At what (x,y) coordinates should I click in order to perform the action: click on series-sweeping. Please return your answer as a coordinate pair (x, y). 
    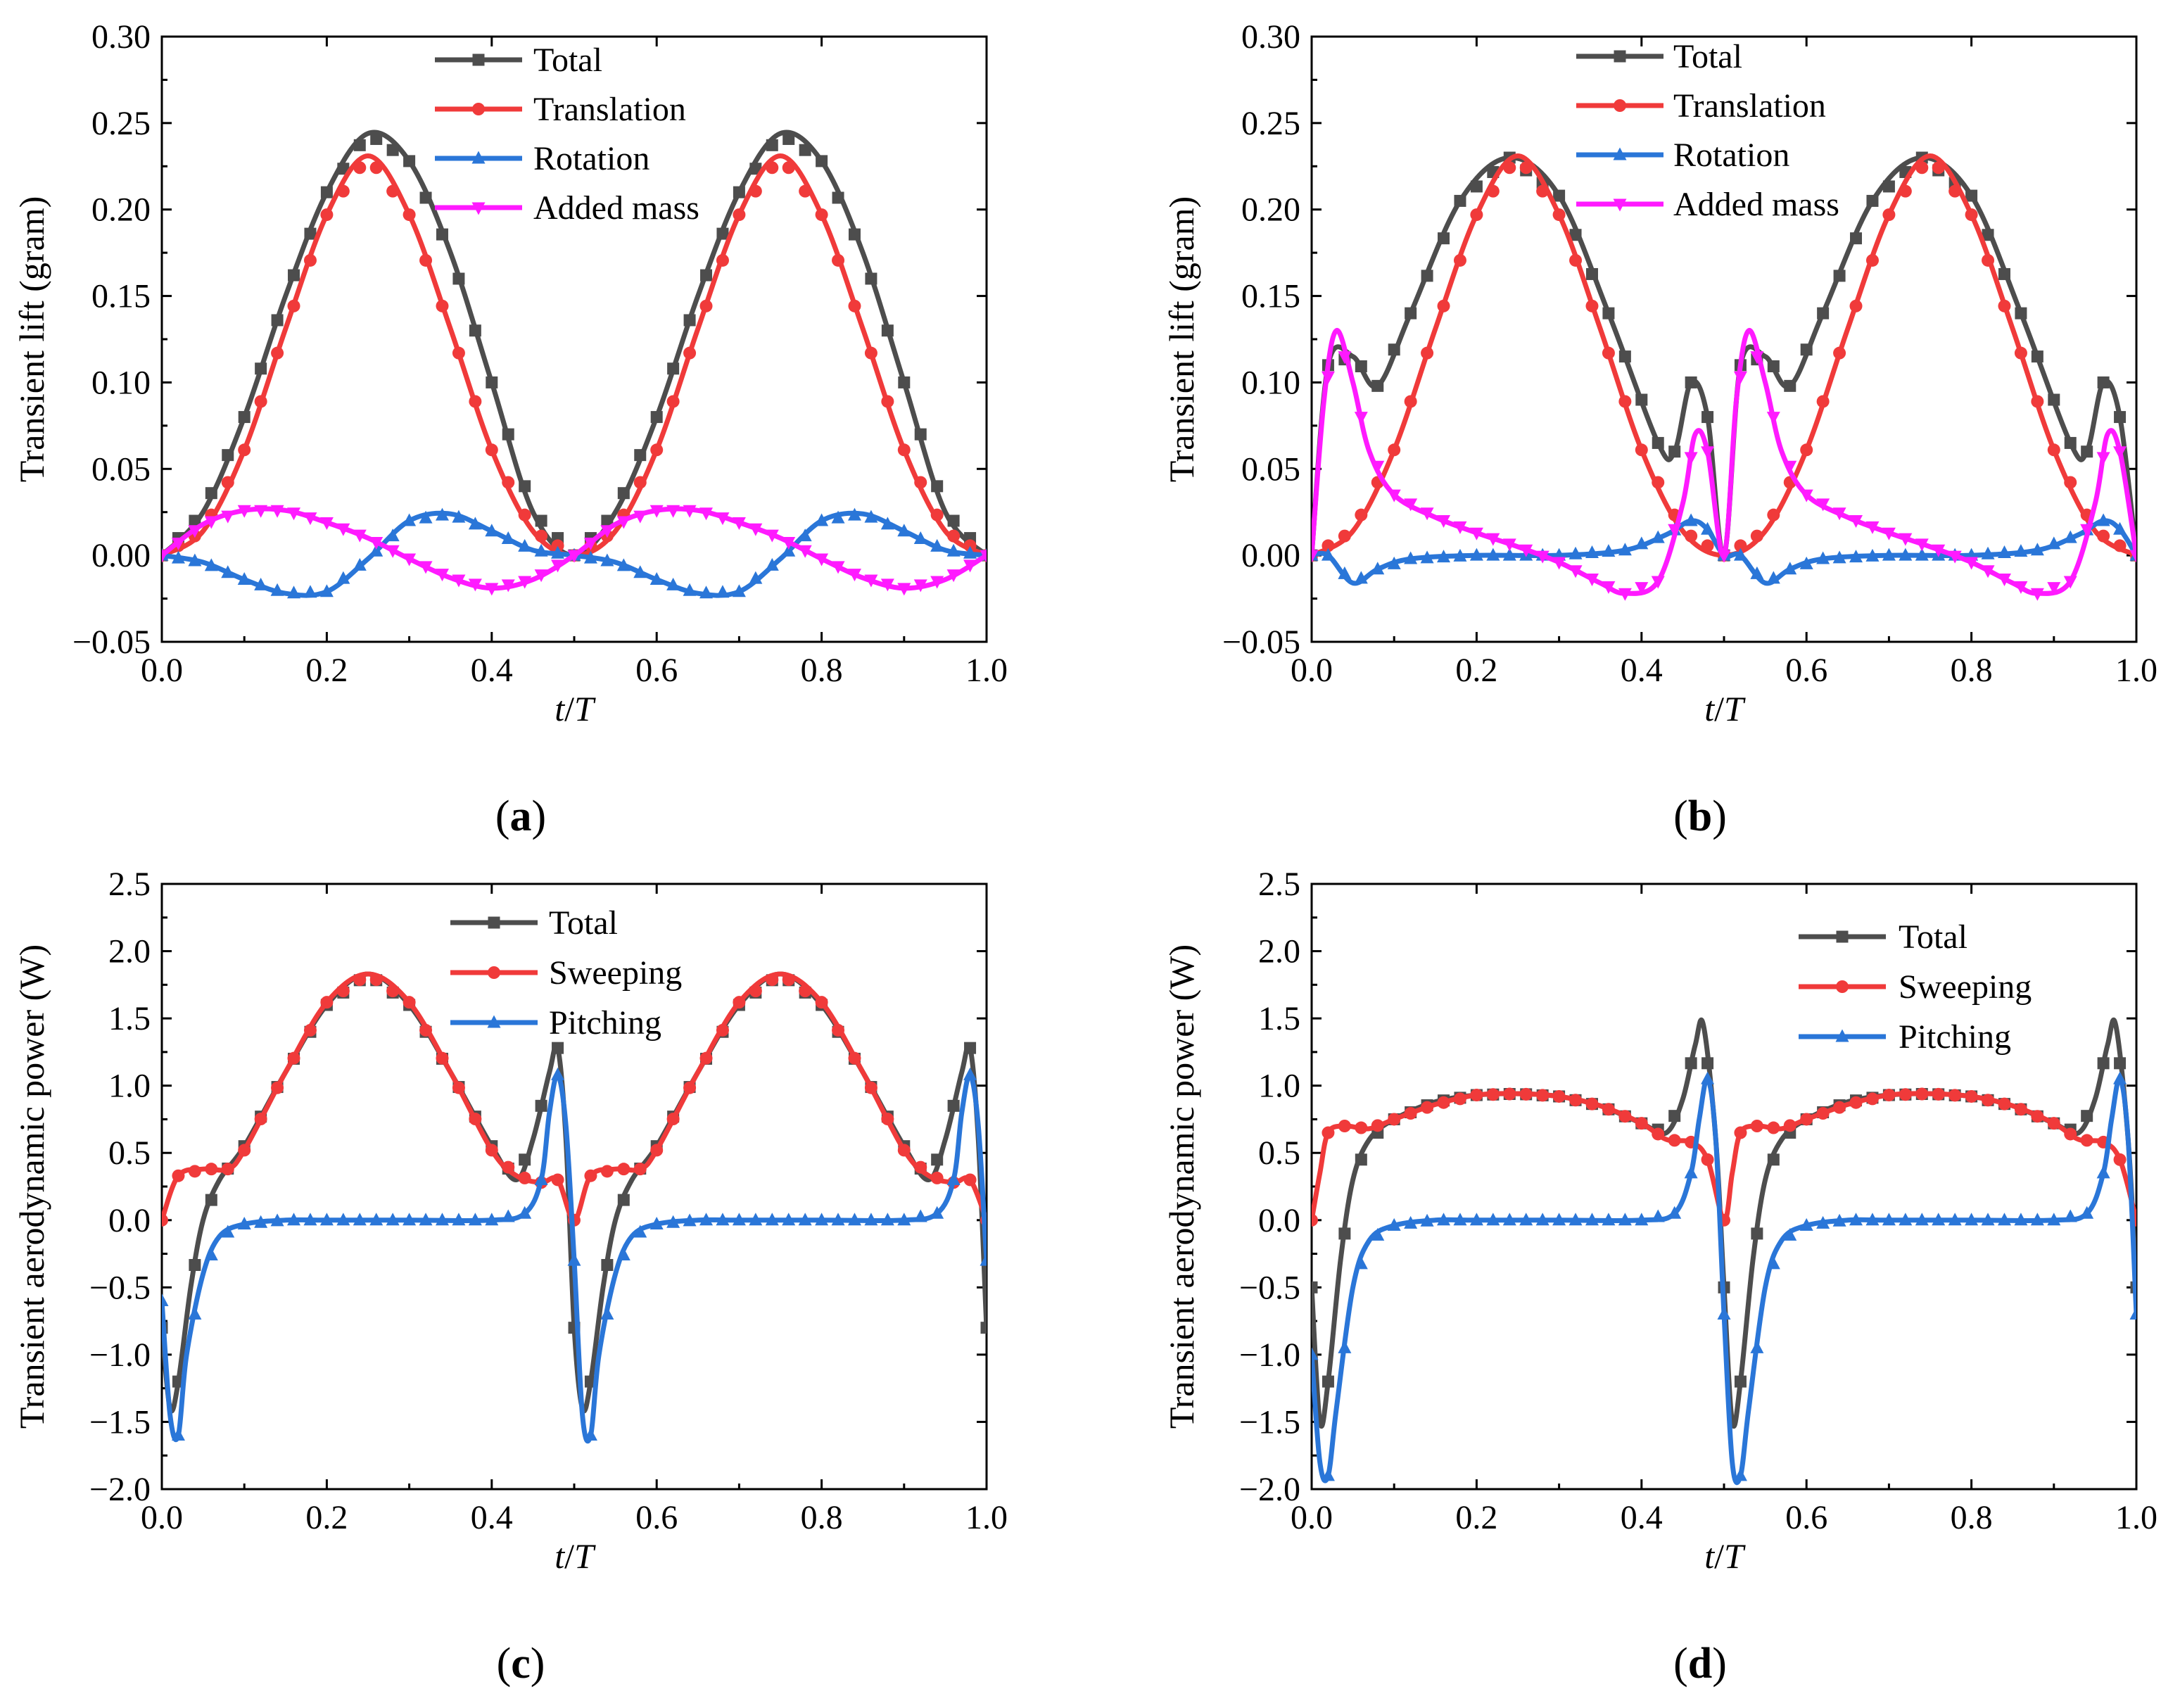
    Looking at the image, I should click on (1724, 1157).